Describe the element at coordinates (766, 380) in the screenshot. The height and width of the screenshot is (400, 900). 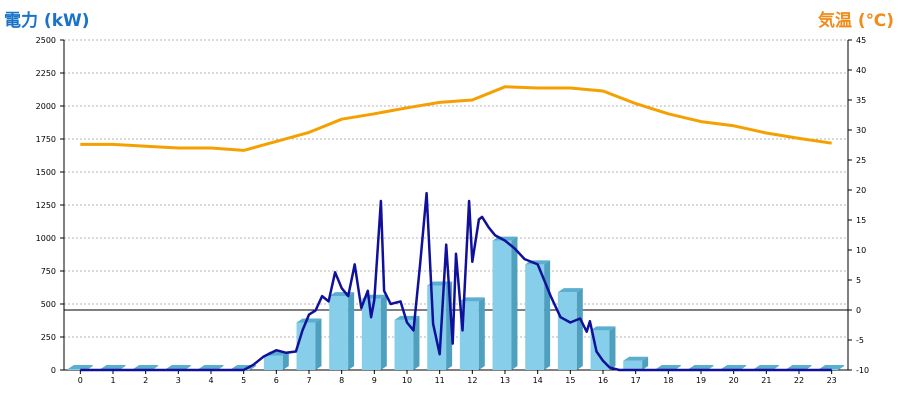
I see `x-tick-label: 21` at that location.